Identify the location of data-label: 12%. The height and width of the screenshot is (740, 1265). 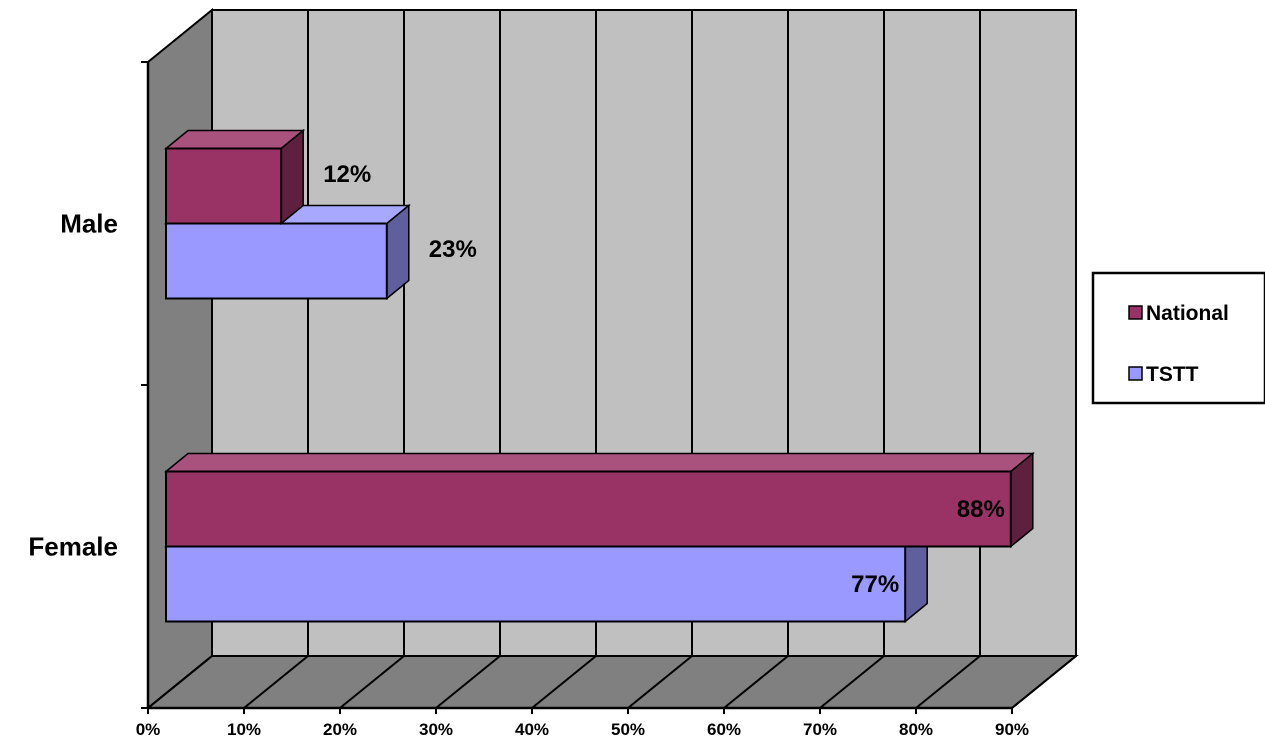
(347, 174).